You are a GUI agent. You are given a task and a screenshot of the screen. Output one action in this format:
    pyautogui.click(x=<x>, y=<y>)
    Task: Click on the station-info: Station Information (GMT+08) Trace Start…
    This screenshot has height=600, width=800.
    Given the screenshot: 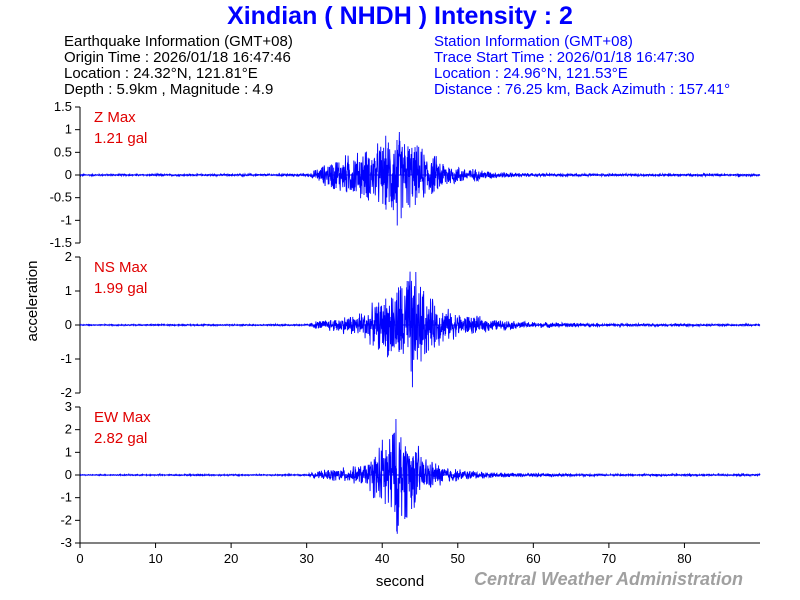 What is the action you would take?
    pyautogui.click(x=582, y=66)
    